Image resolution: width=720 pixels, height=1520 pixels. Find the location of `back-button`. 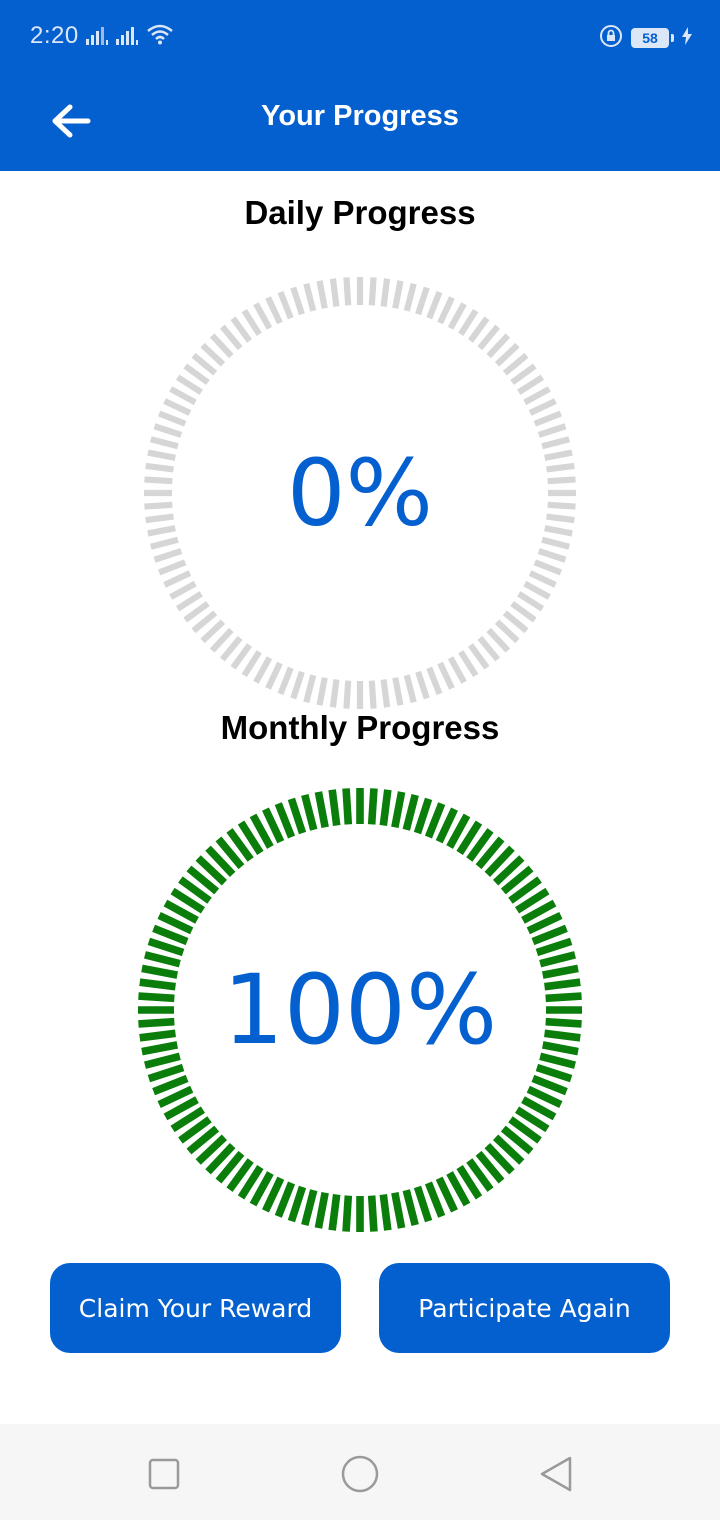

back-button is located at coordinates (71, 123).